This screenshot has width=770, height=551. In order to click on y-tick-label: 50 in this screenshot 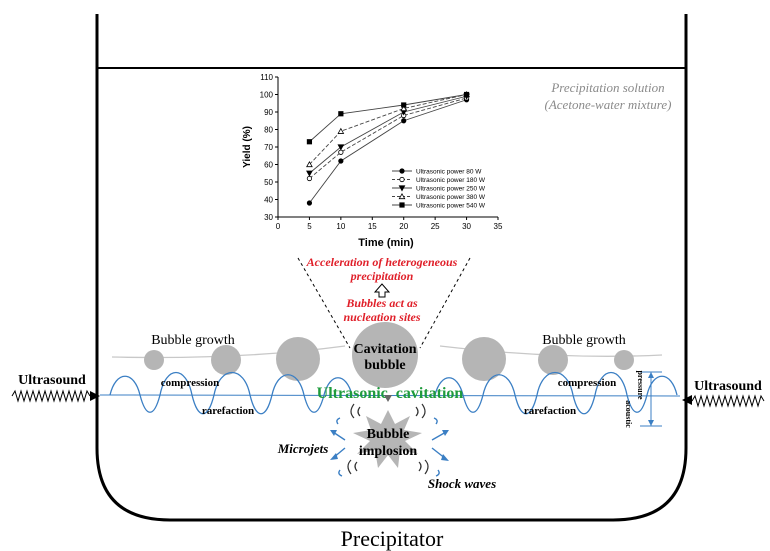, I will do `click(268, 182)`.